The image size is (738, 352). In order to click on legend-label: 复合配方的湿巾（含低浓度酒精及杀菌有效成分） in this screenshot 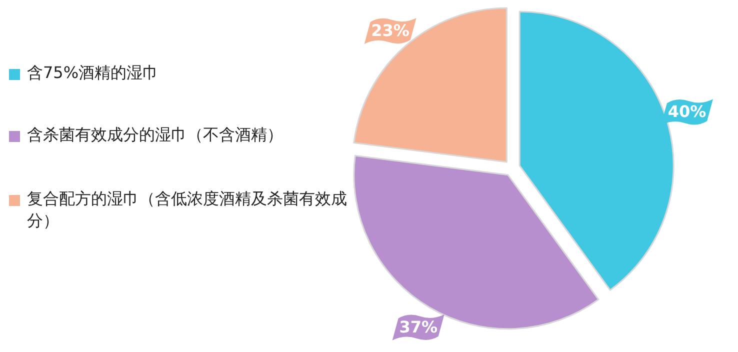, I will do `click(187, 210)`.